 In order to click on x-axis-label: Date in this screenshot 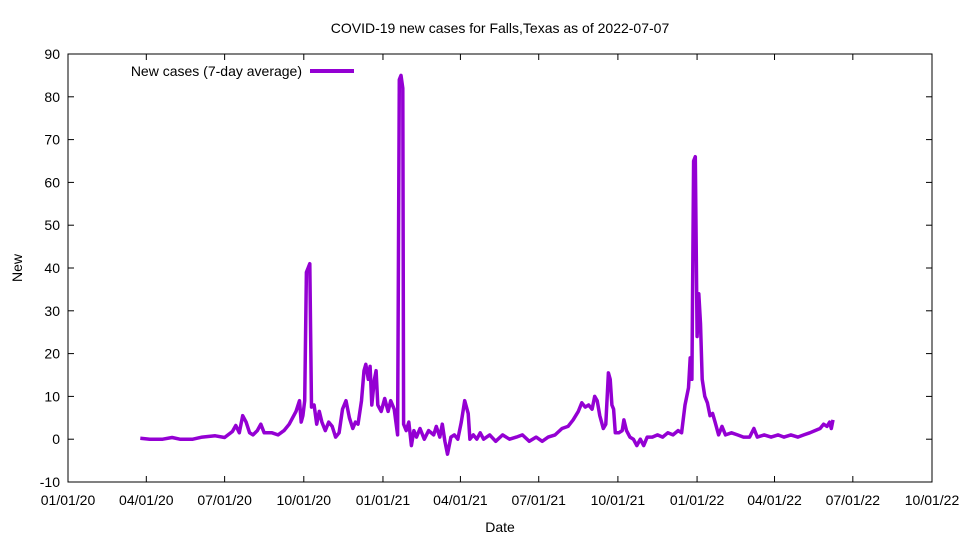, I will do `click(500, 527)`.